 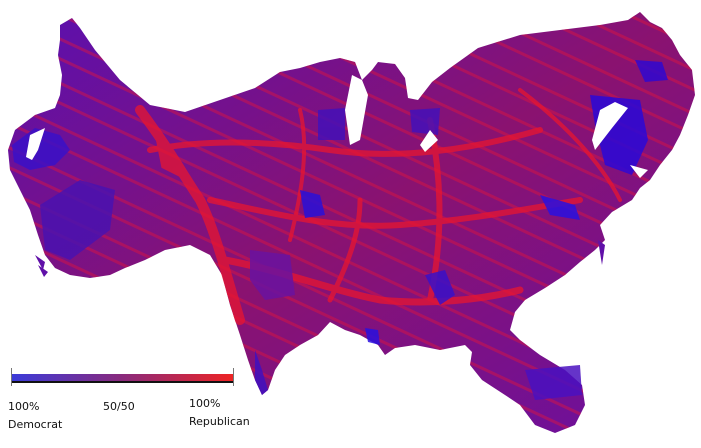 I want to click on legend-gradient-scale, so click(x=123, y=377).